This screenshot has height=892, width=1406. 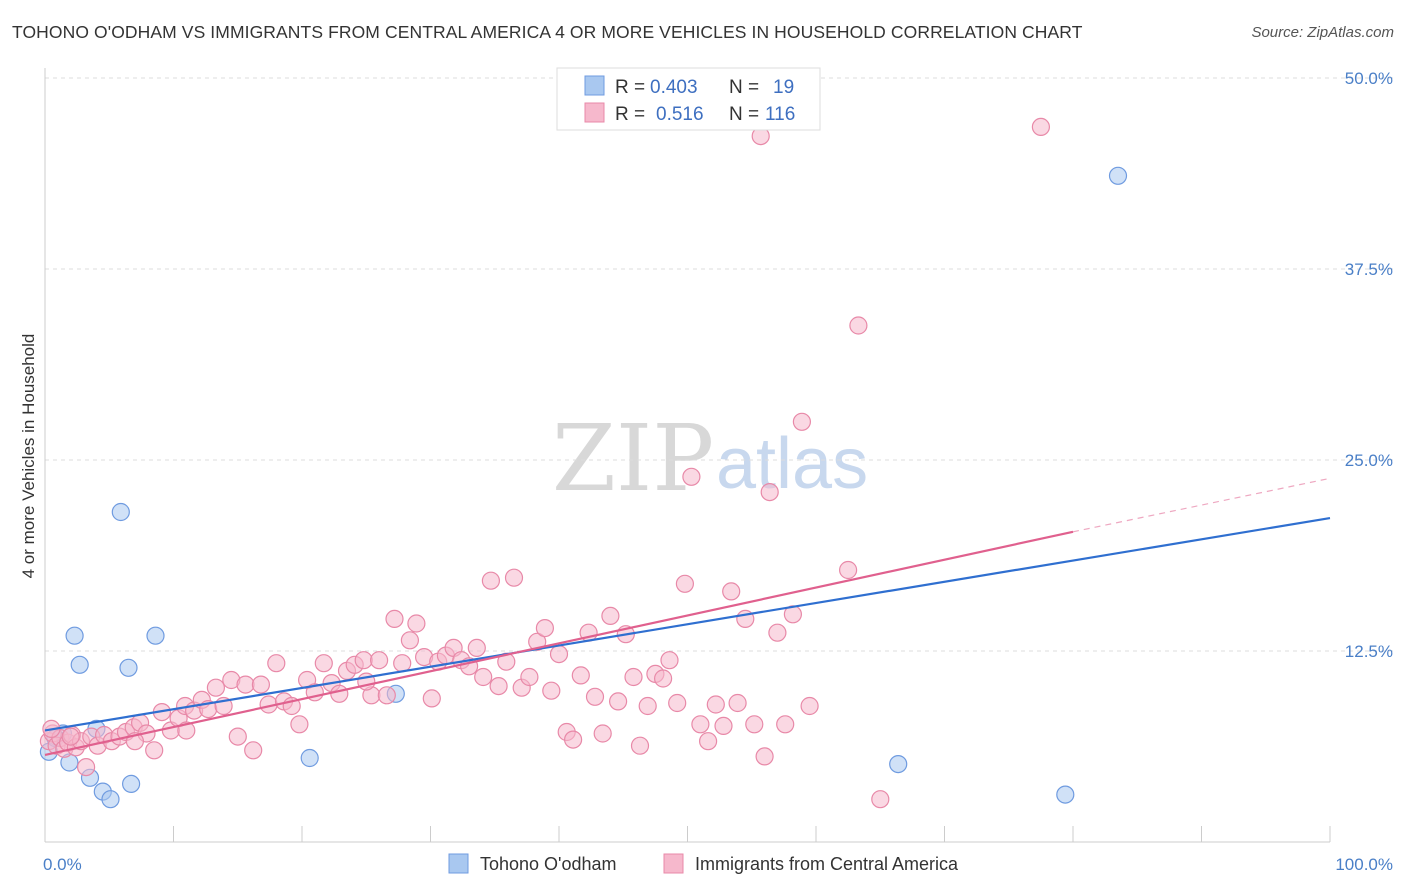 I want to click on y-tick-label: 25.0%, so click(x=1369, y=460).